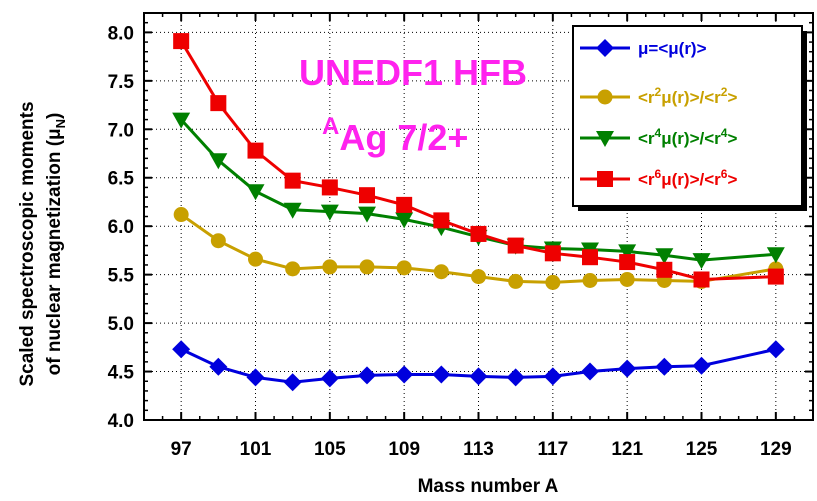  I want to click on x-tick-label: 121, so click(627, 449).